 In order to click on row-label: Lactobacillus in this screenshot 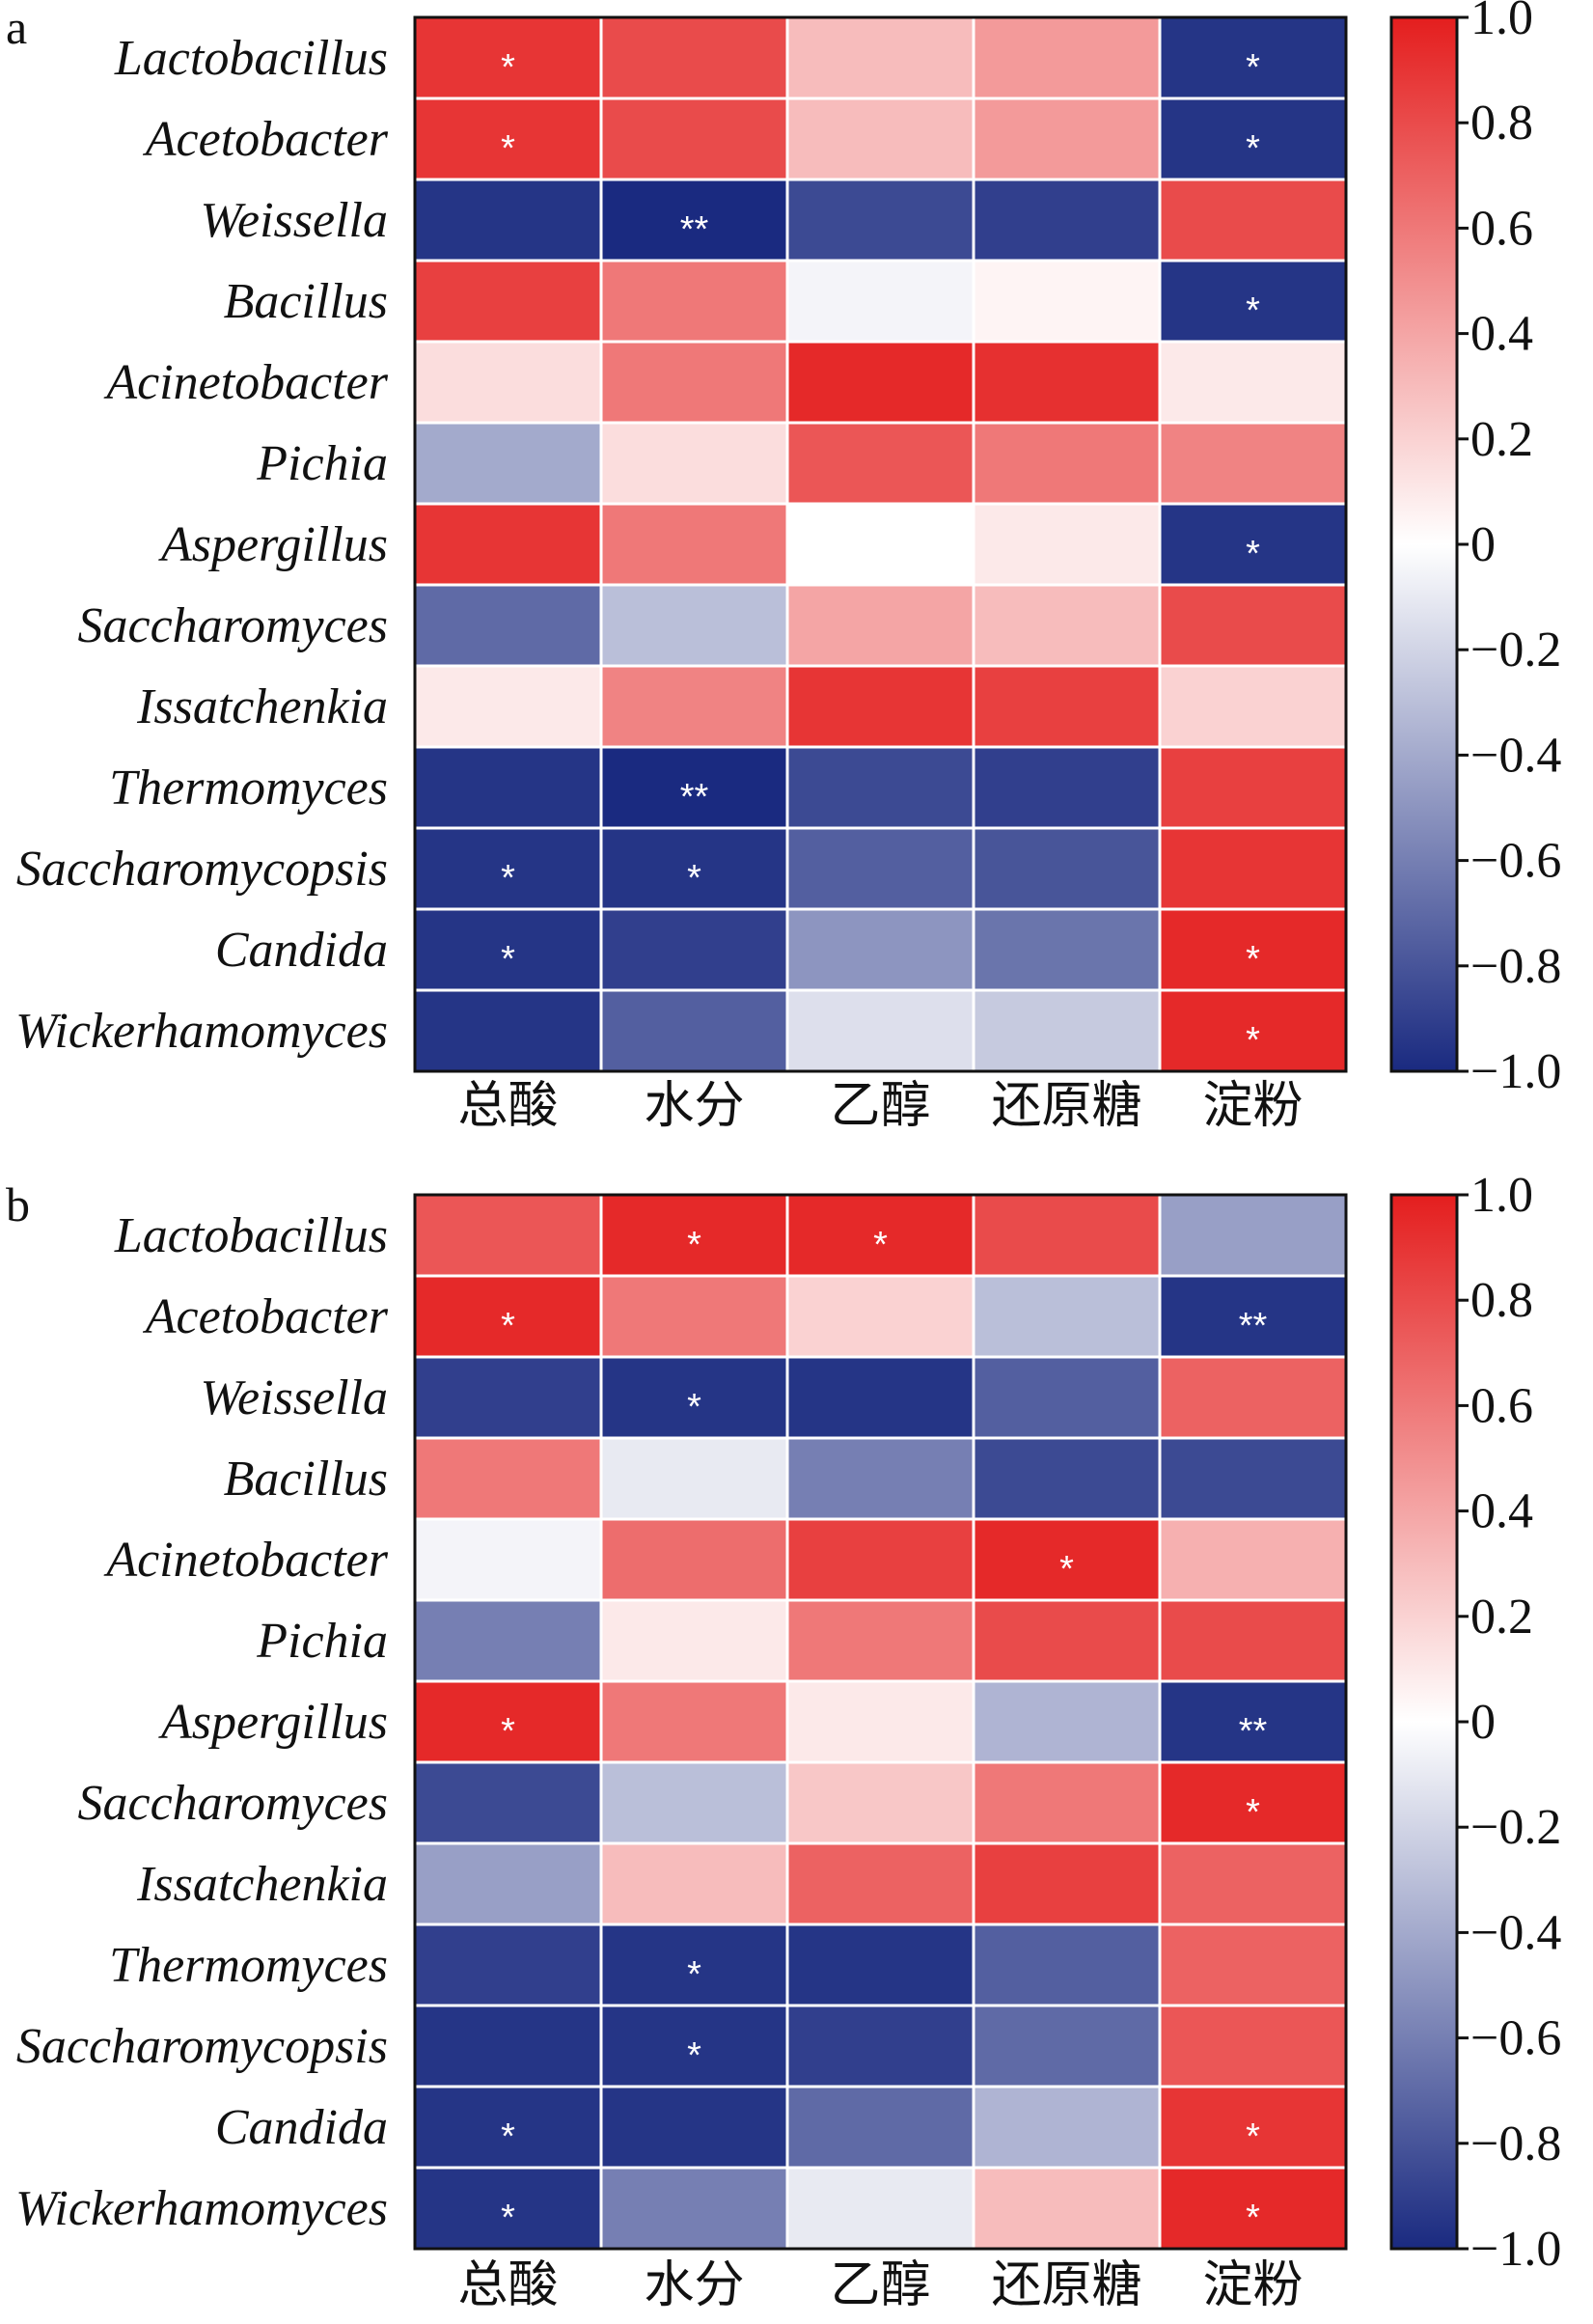, I will do `click(251, 59)`.